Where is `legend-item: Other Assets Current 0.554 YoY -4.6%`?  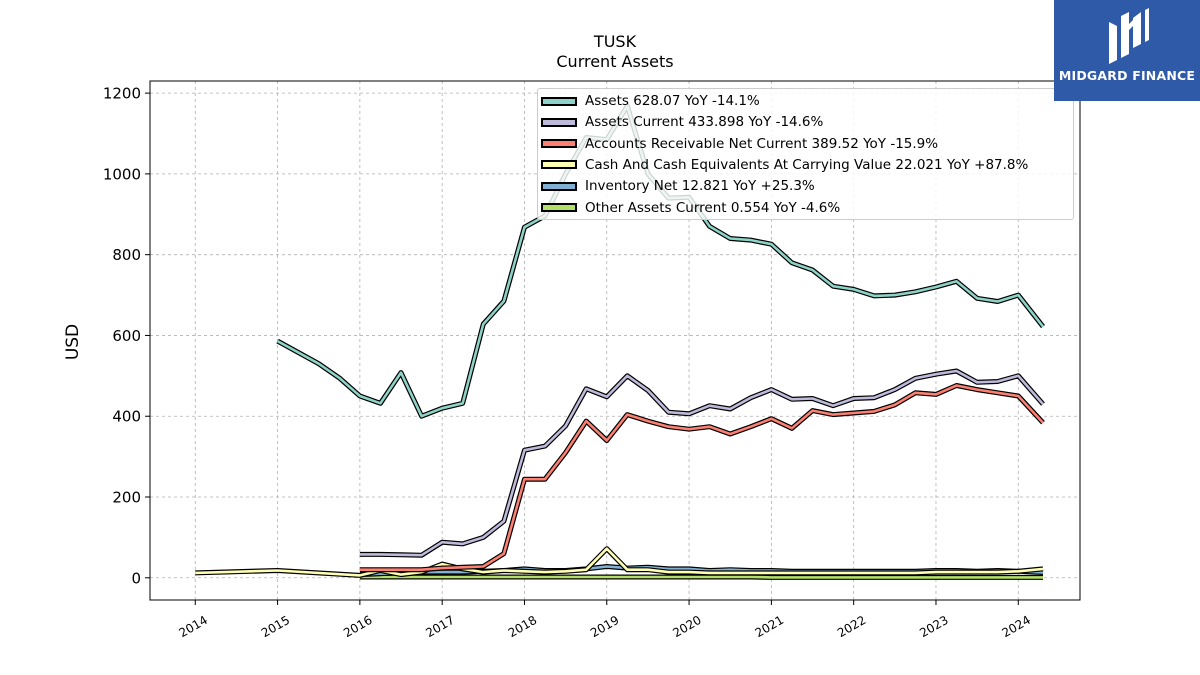 legend-item: Other Assets Current 0.554 YoY -4.6% is located at coordinates (690, 208).